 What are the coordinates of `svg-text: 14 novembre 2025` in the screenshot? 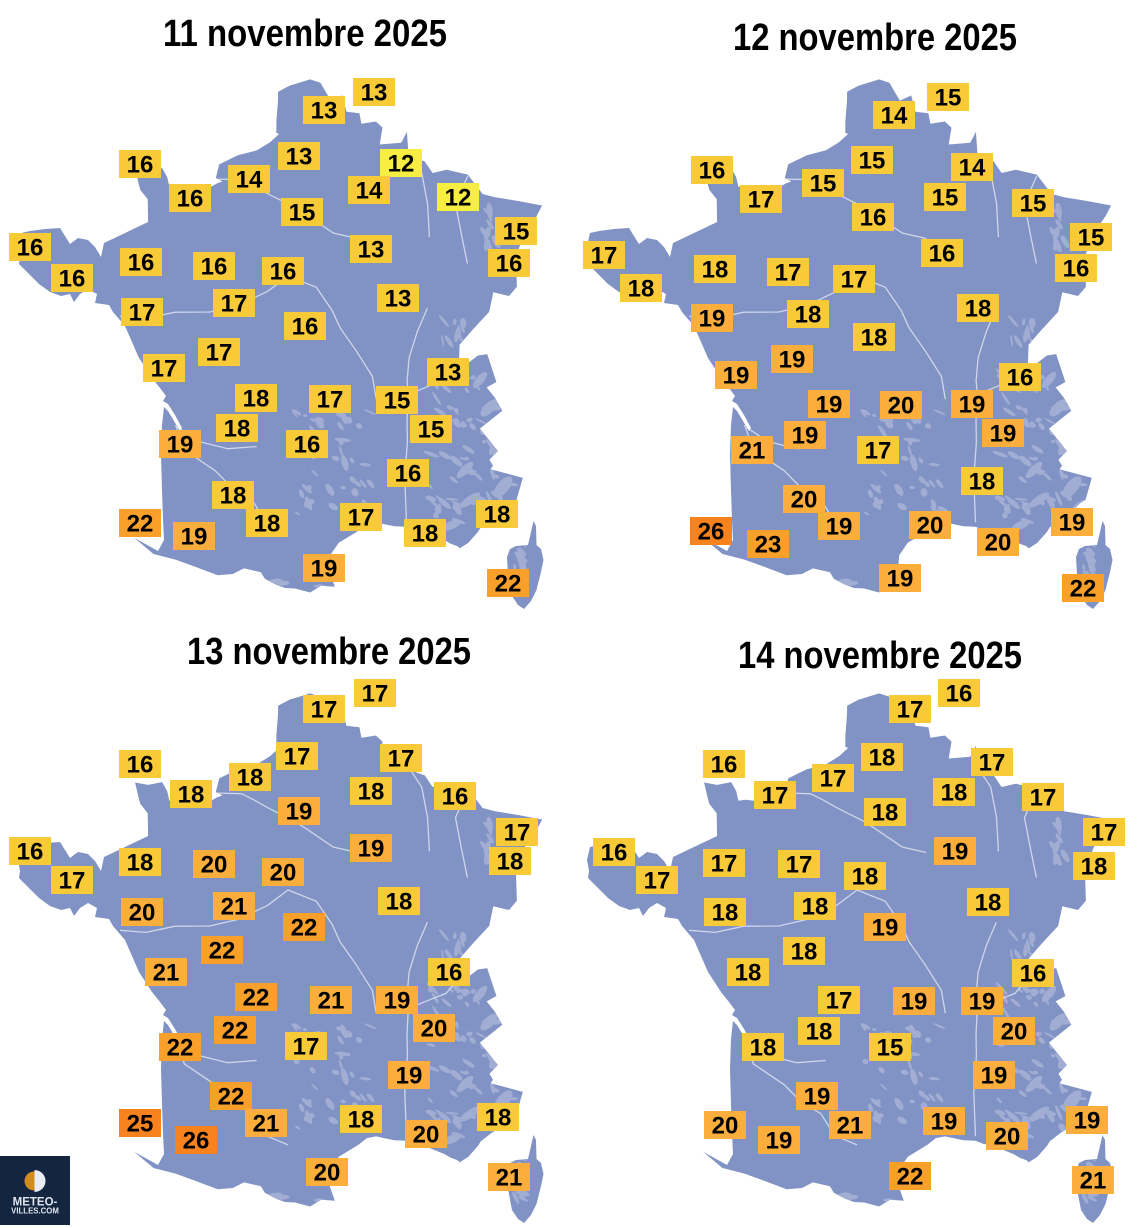 It's located at (880, 656).